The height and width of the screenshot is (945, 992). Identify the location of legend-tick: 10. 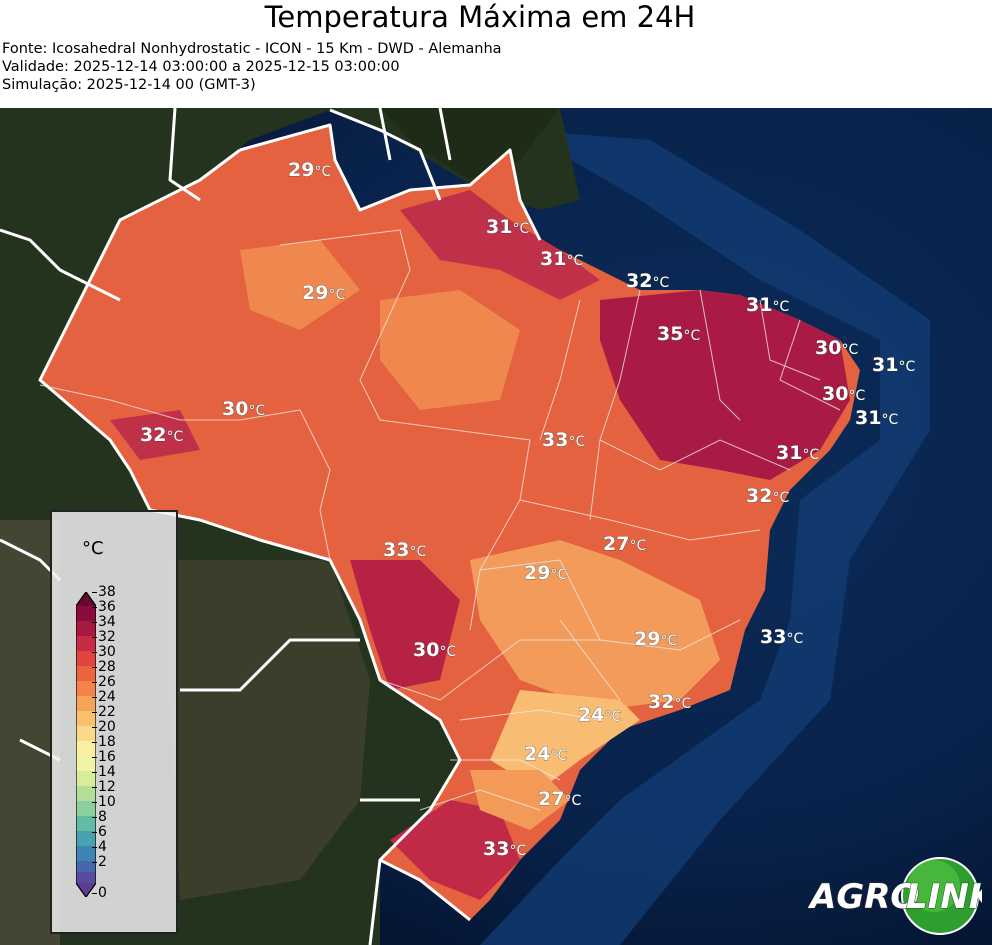
(104, 802).